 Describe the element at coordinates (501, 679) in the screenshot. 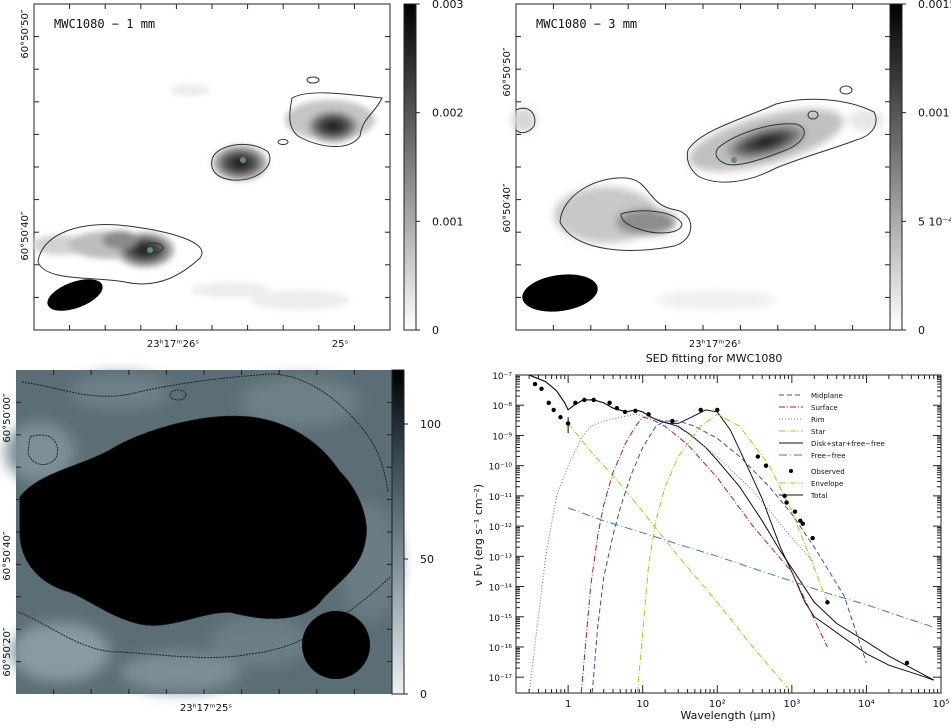

I see `sed-y-tick-label: 10⁻¹⁷` at that location.